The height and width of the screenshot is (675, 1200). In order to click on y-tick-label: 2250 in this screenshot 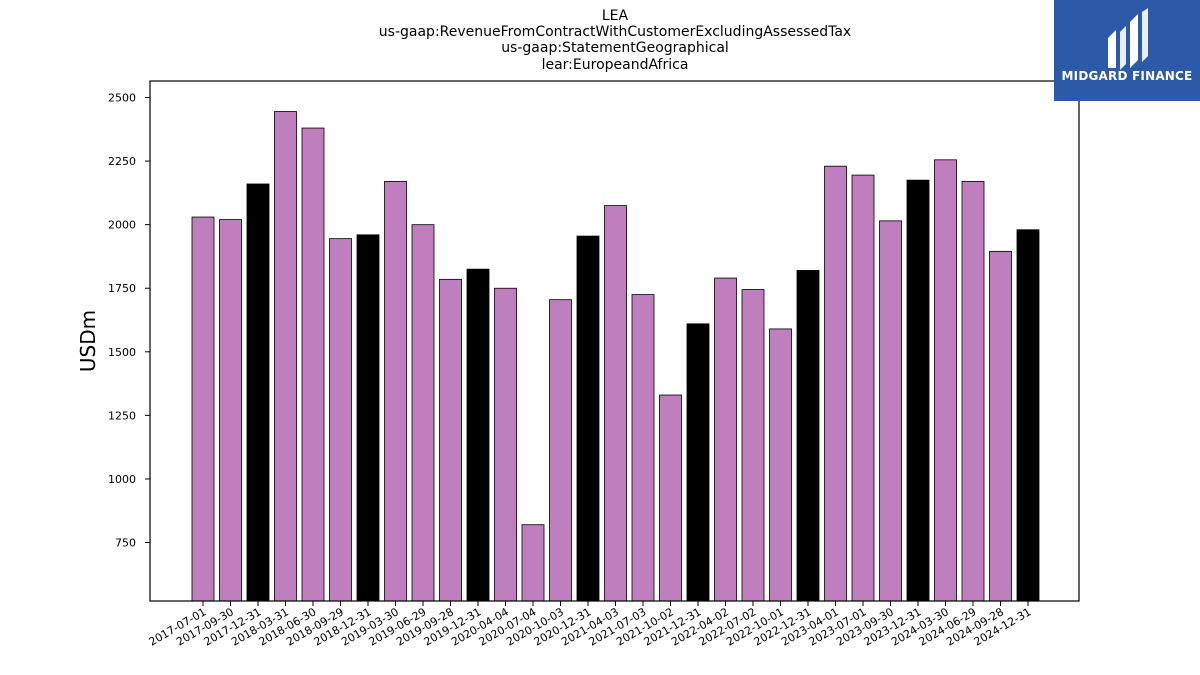, I will do `click(122, 161)`.